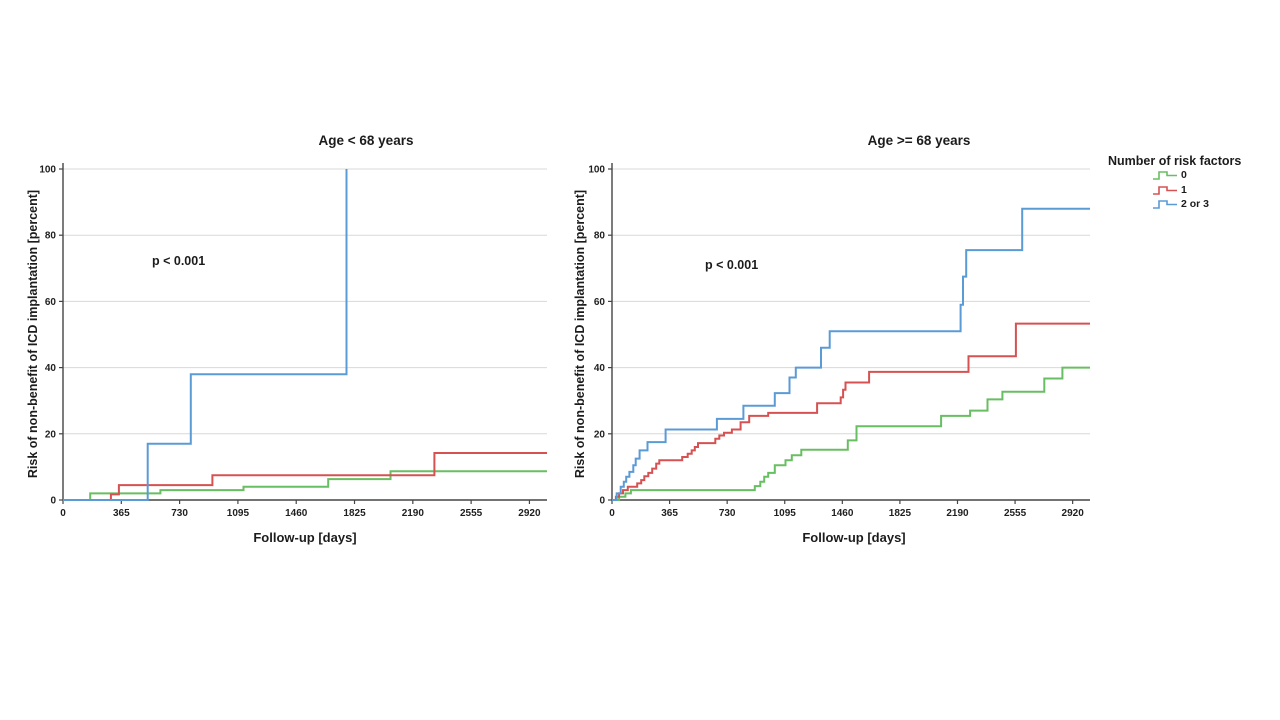  What do you see at coordinates (1165, 205) in the screenshot?
I see `blue-step-line-icon` at bounding box center [1165, 205].